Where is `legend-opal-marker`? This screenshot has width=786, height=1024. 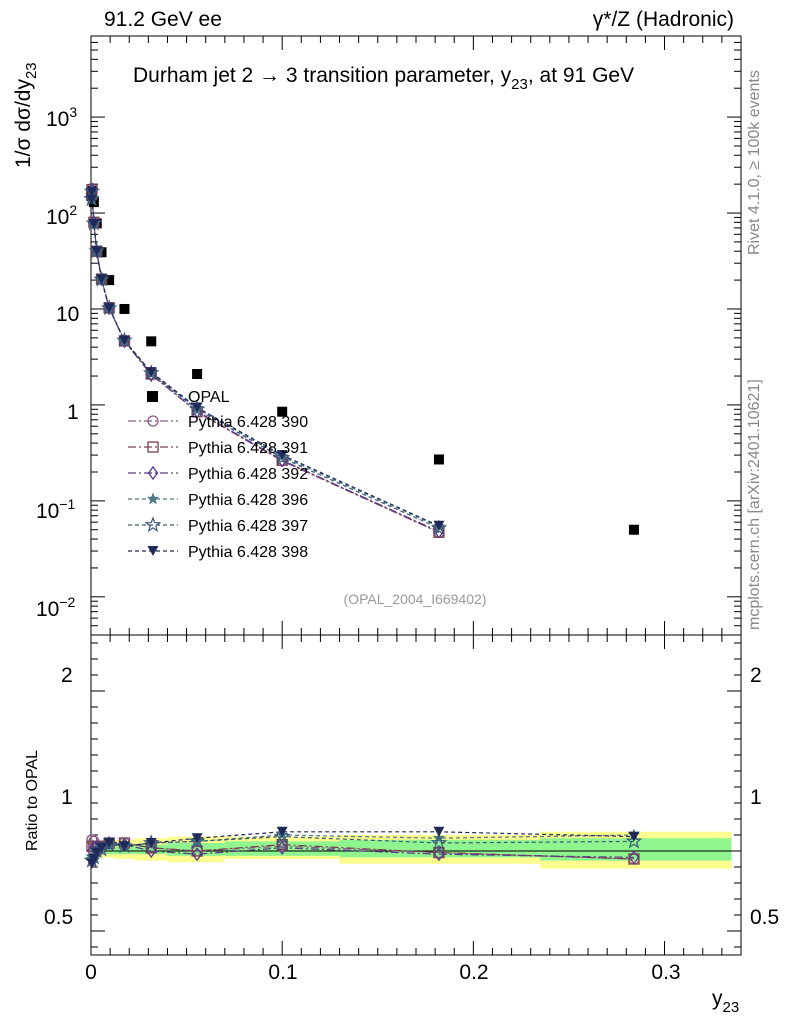 legend-opal-marker is located at coordinates (152, 396).